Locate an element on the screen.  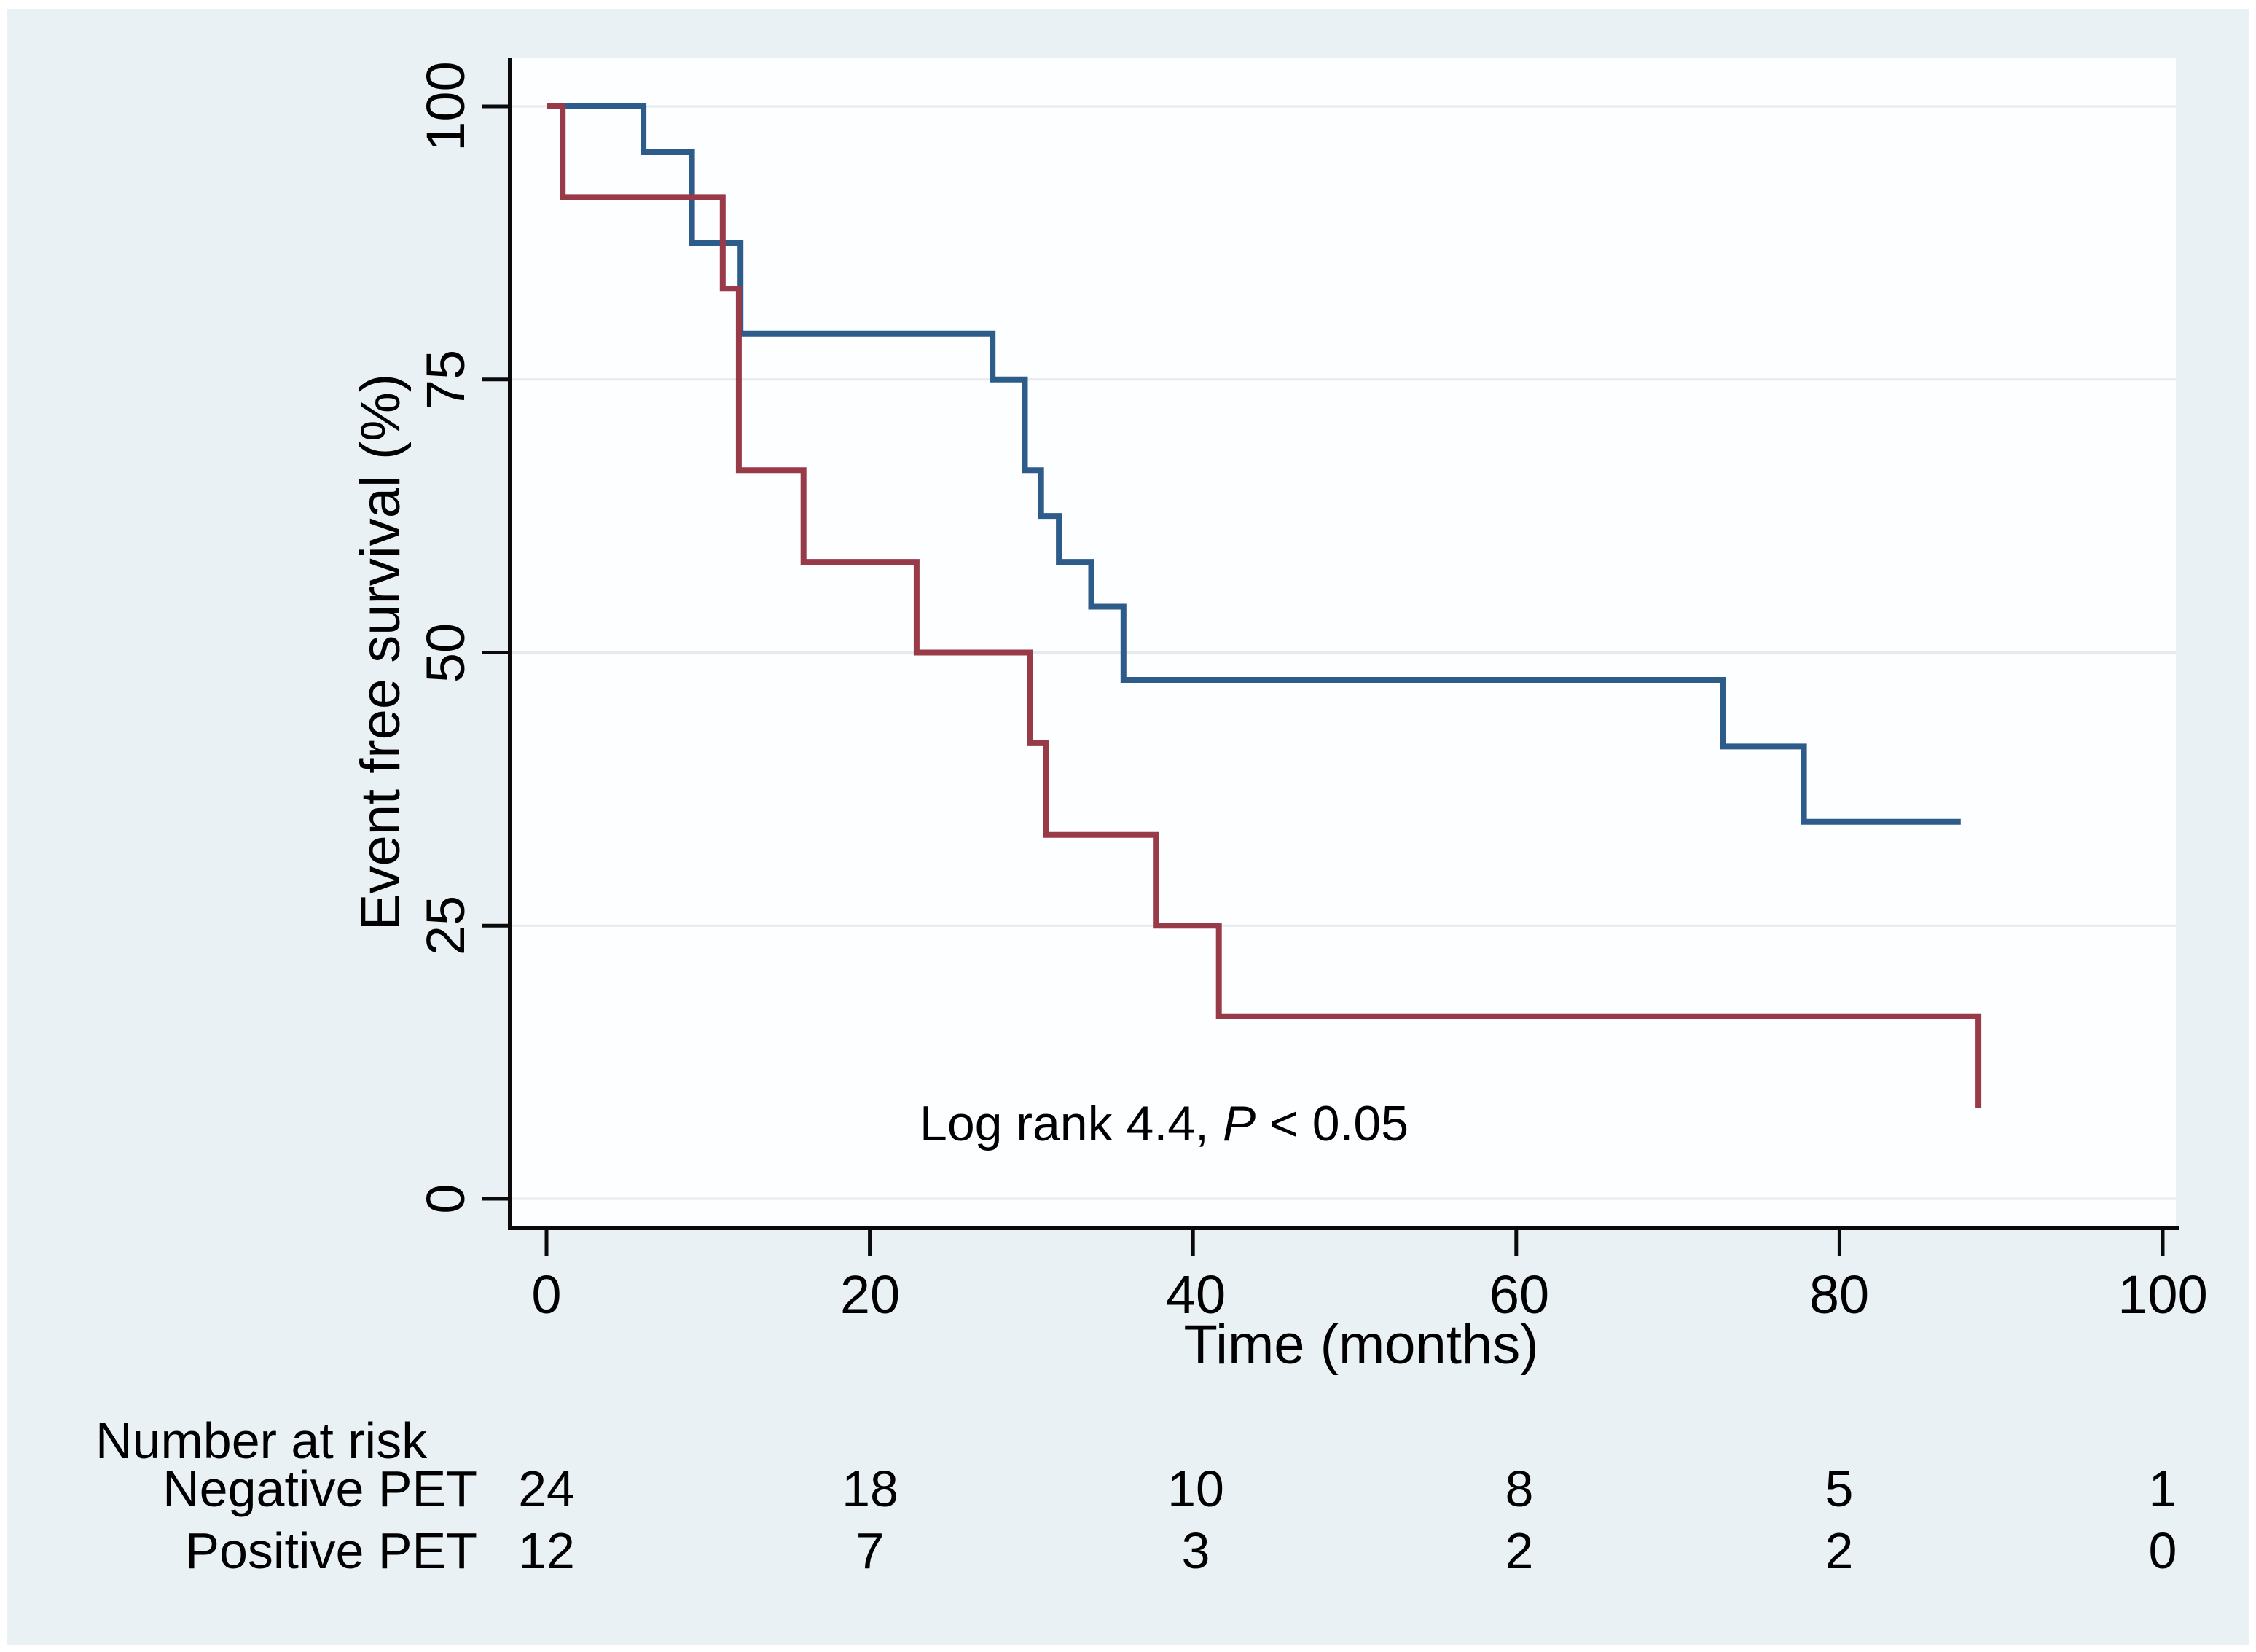
log-rank-annotation: Log rank 4.4, P < 0.05 is located at coordinates (1164, 1124).